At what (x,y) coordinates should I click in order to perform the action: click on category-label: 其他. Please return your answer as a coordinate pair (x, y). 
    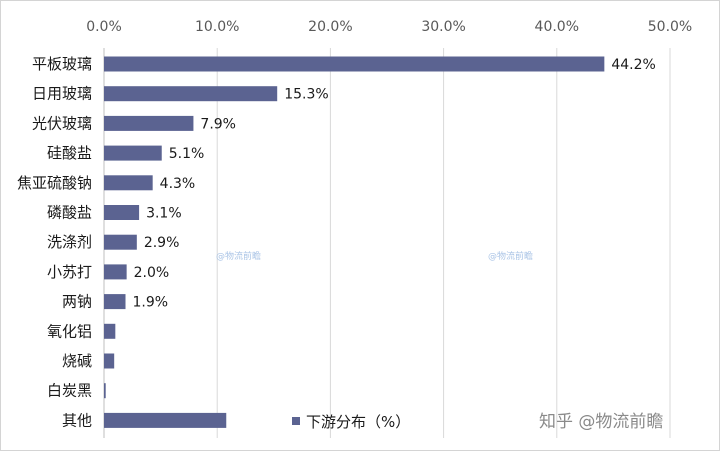
    Looking at the image, I should click on (77, 420).